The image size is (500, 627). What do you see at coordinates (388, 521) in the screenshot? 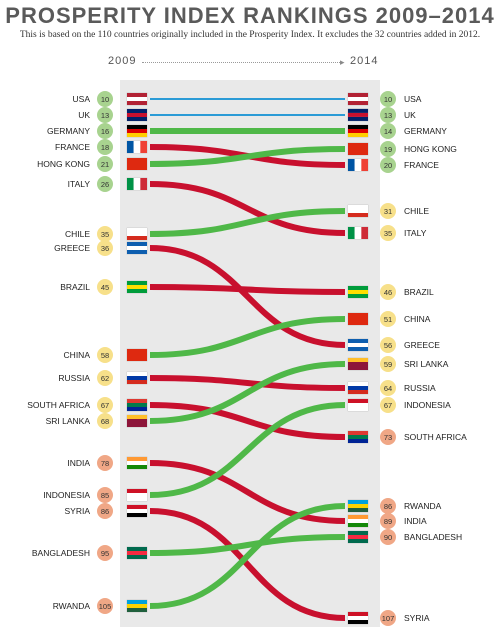
I see `rank-badge-india-right` at bounding box center [388, 521].